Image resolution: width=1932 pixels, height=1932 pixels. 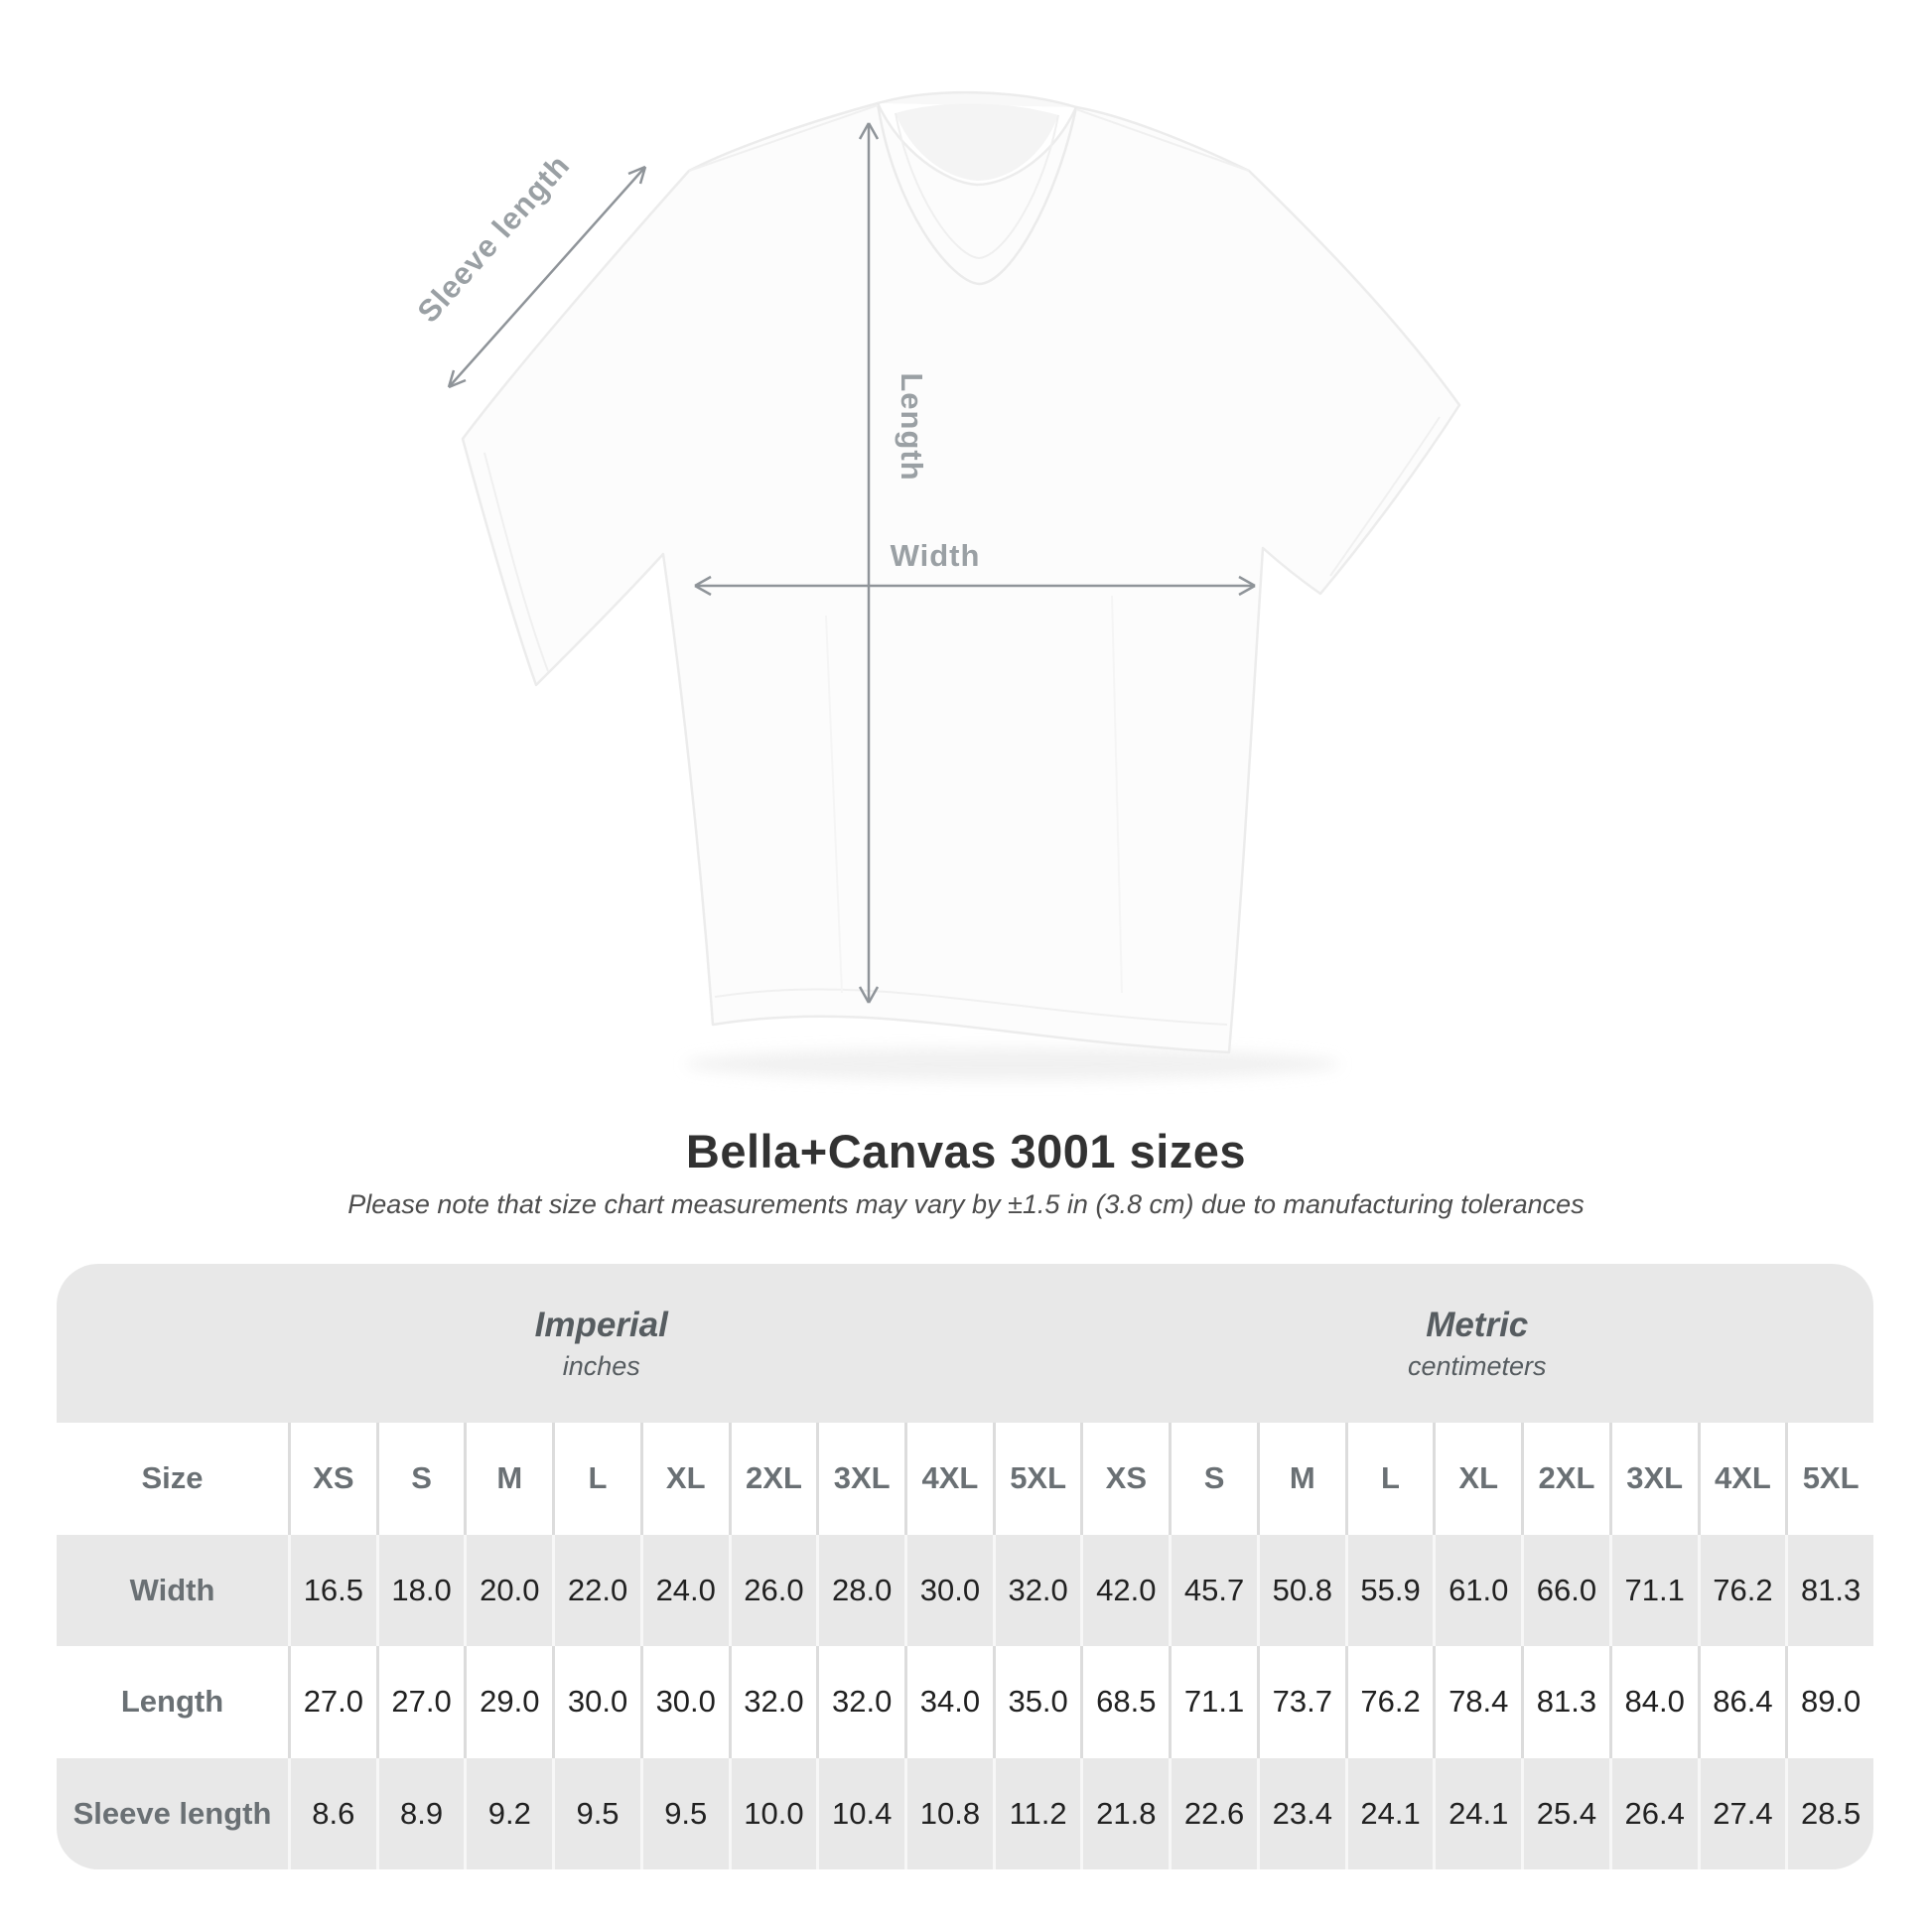 What do you see at coordinates (784, 138) in the screenshot?
I see `tshirt-shoulder-seam-left` at bounding box center [784, 138].